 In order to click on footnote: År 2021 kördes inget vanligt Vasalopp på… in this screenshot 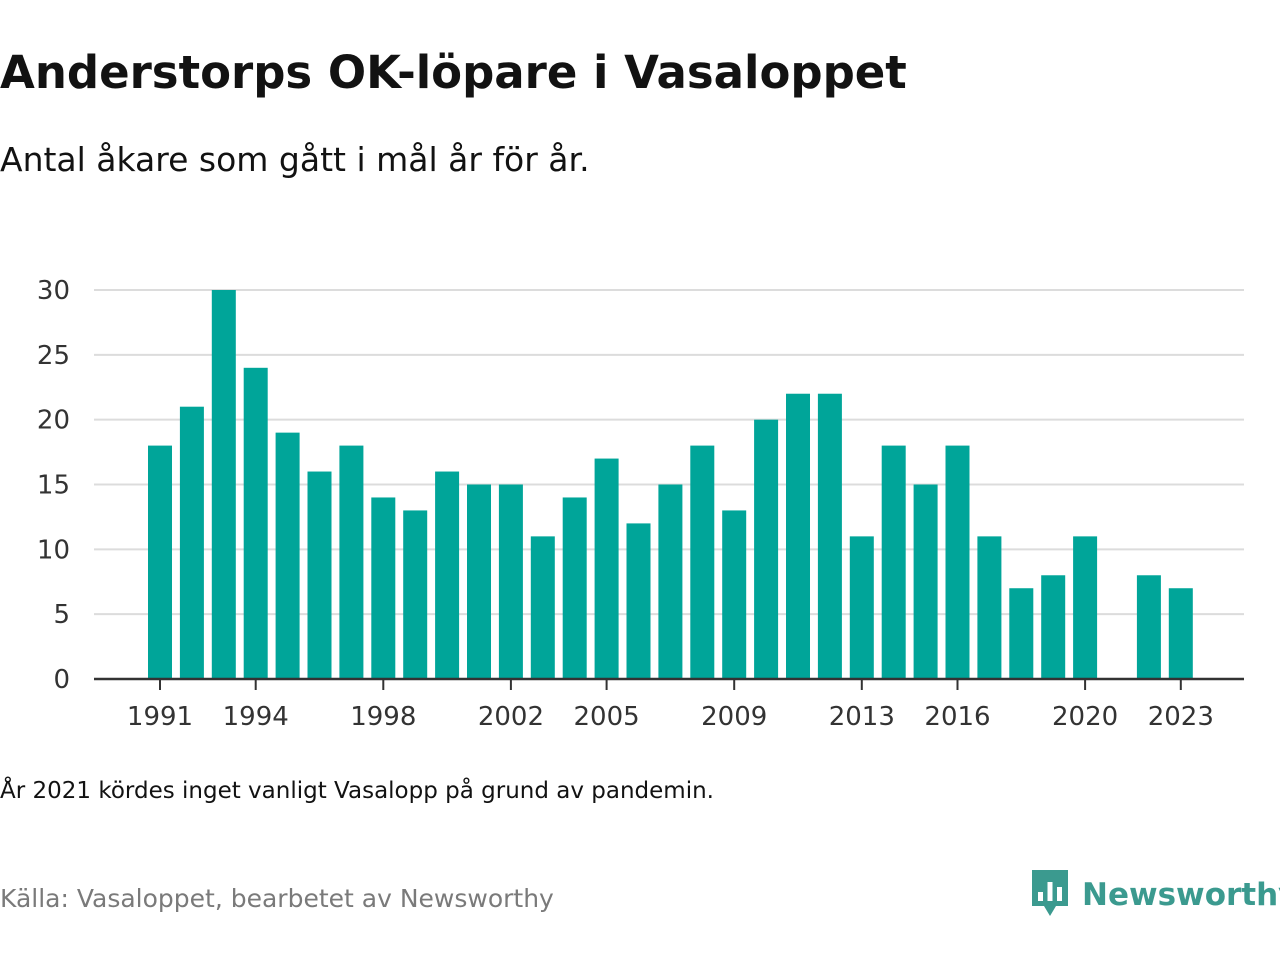, I will do `click(357, 791)`.